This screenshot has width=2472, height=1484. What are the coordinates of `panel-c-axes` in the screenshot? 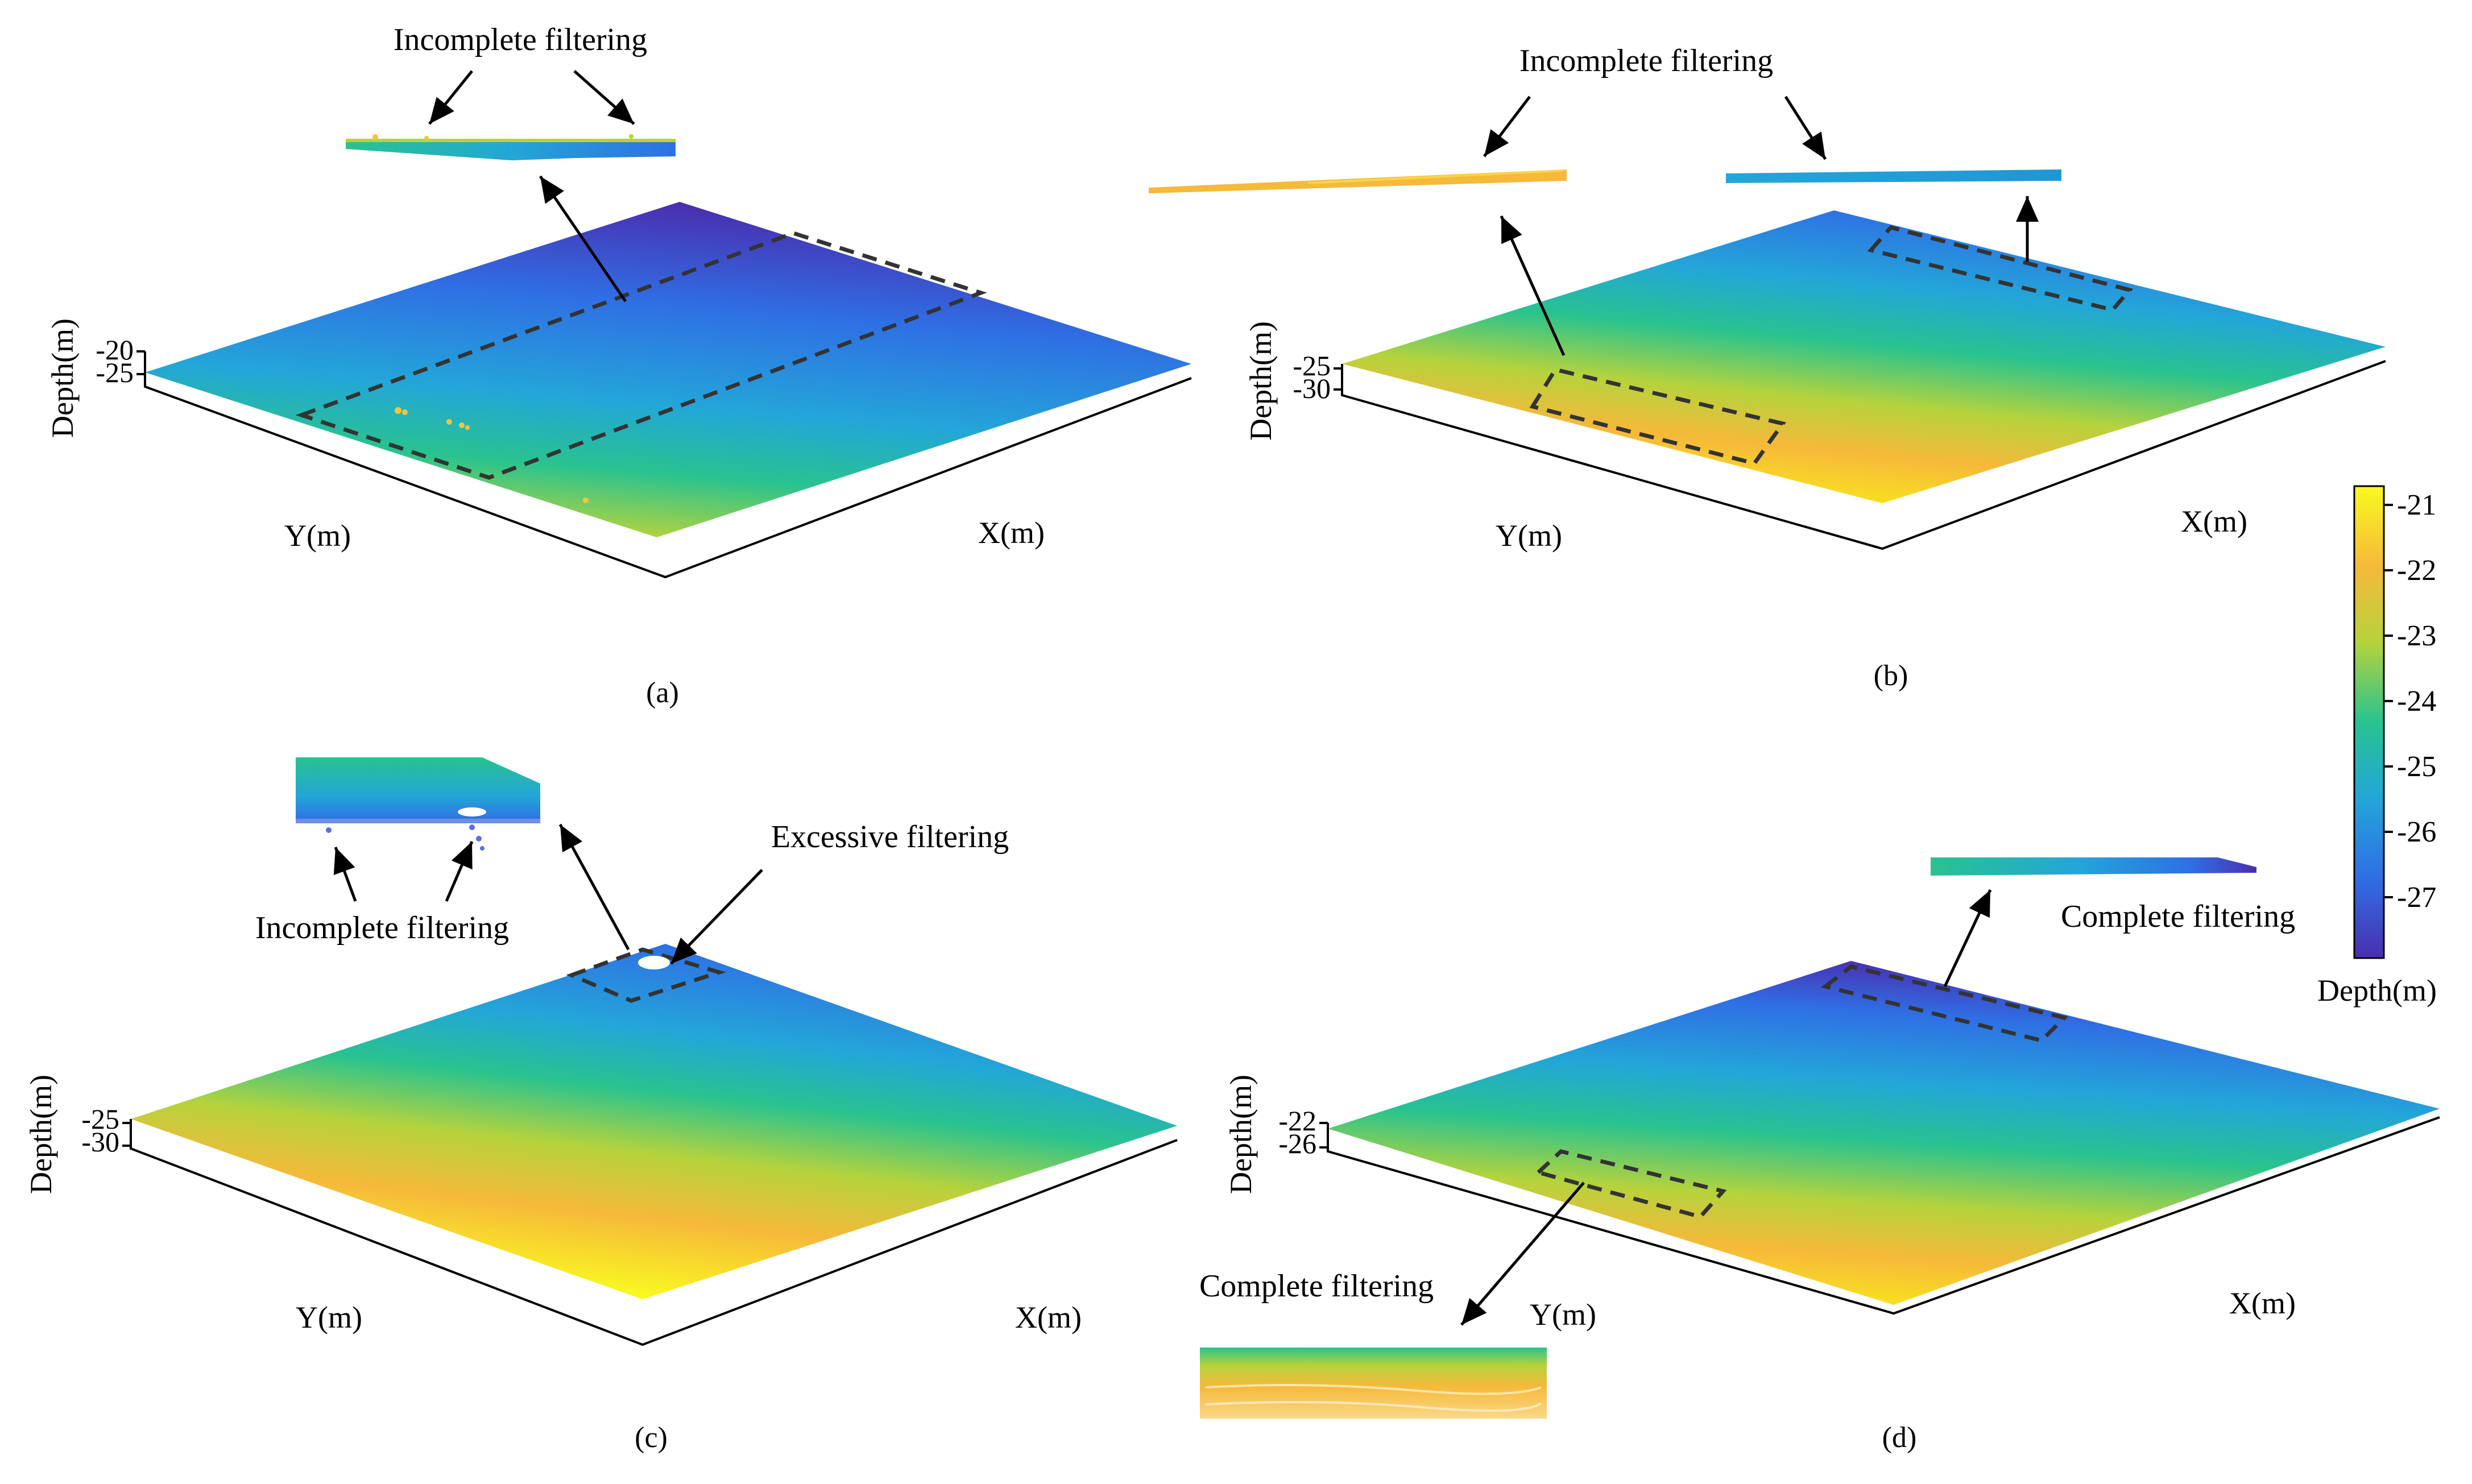 It's located at (654, 1232).